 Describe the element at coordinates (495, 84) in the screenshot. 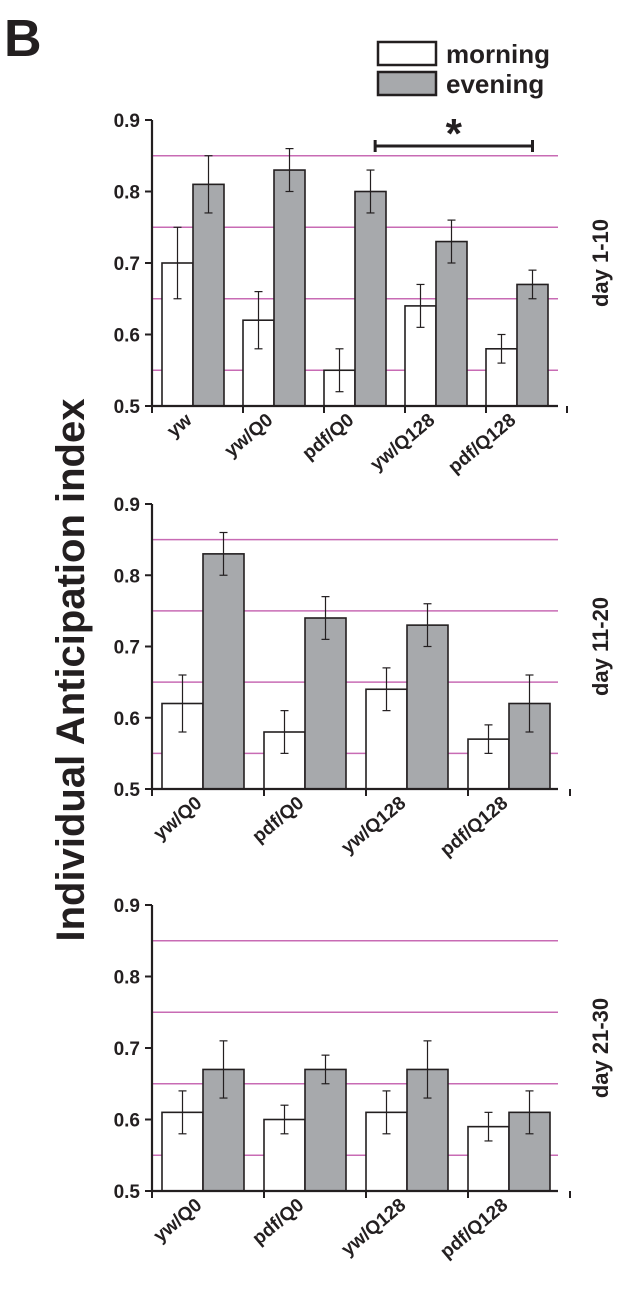

I see `legend-label-evening: evening` at that location.